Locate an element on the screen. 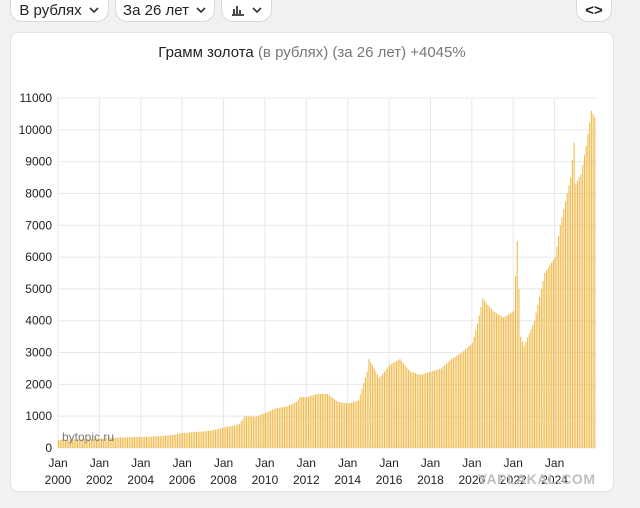 The width and height of the screenshot is (640, 508). x-tick-label: 2024 is located at coordinates (554, 480).